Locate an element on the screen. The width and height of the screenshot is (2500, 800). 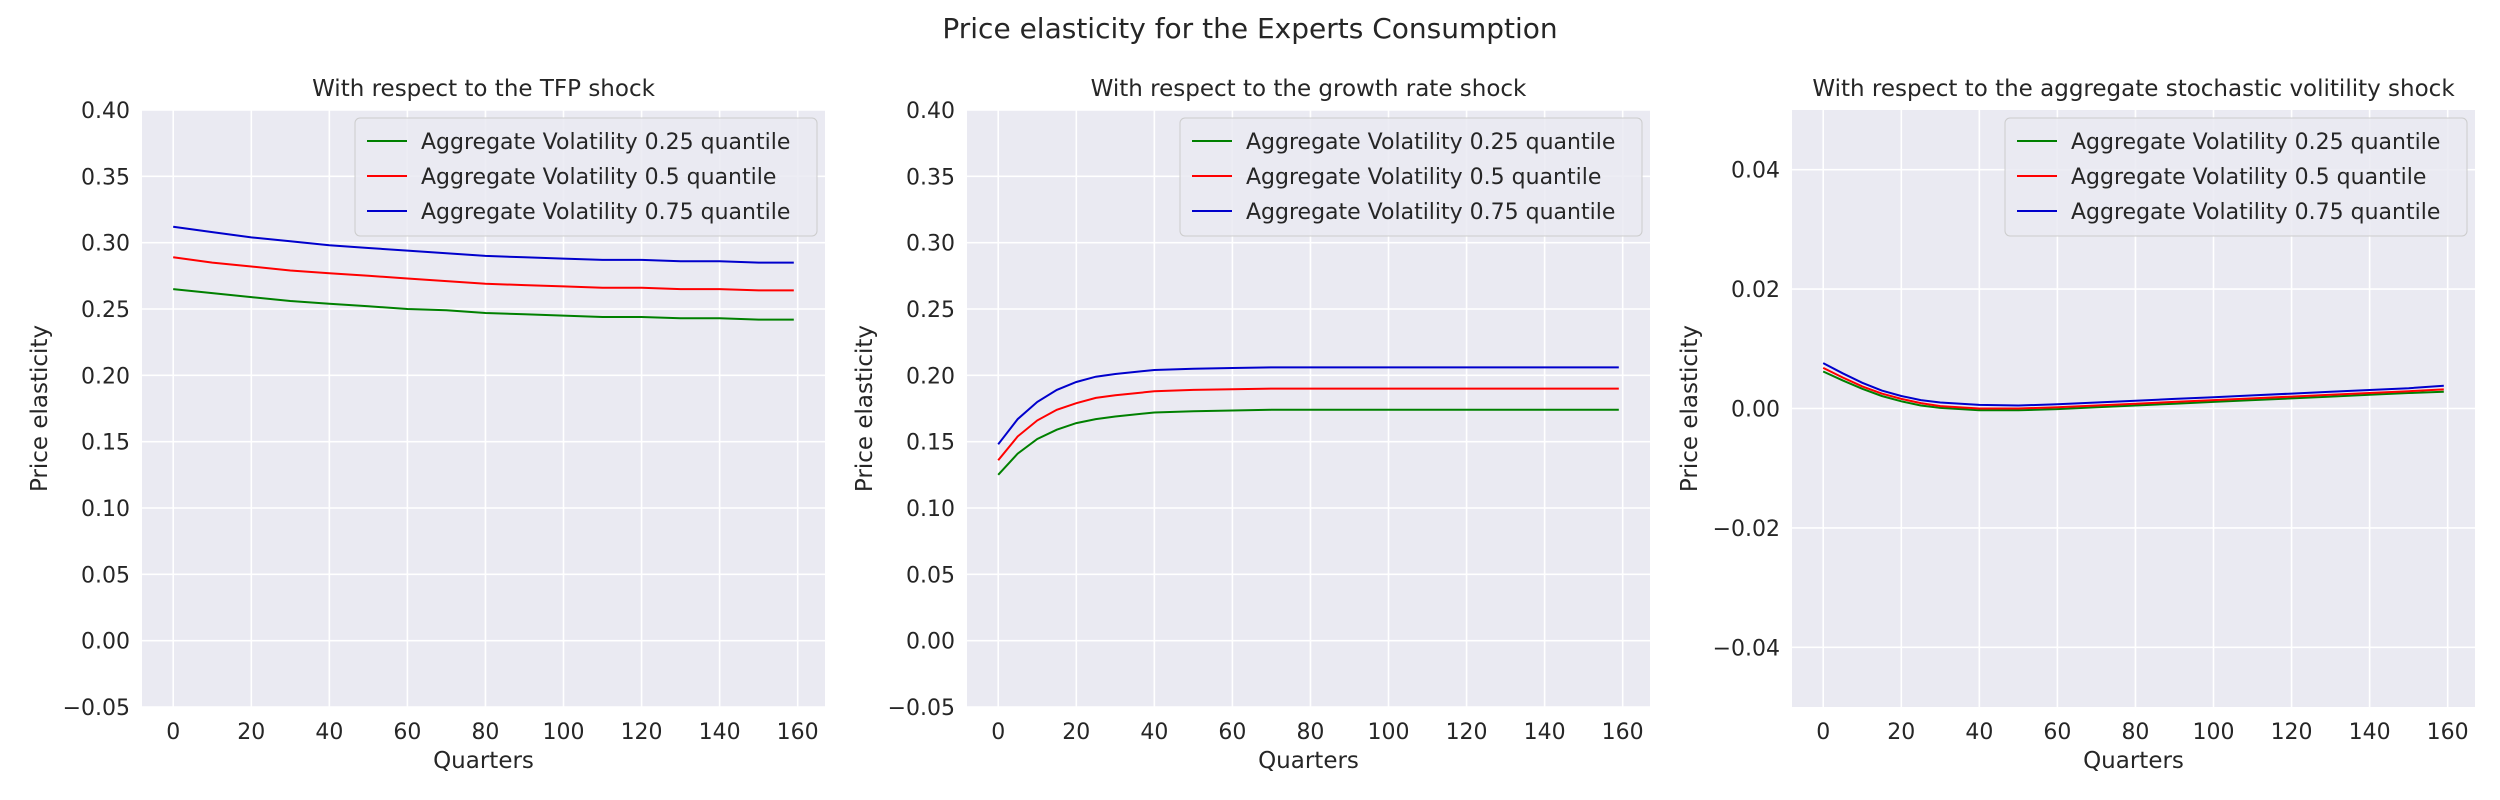
subplot-title: With respect to the TFP shock is located at coordinates (484, 89).